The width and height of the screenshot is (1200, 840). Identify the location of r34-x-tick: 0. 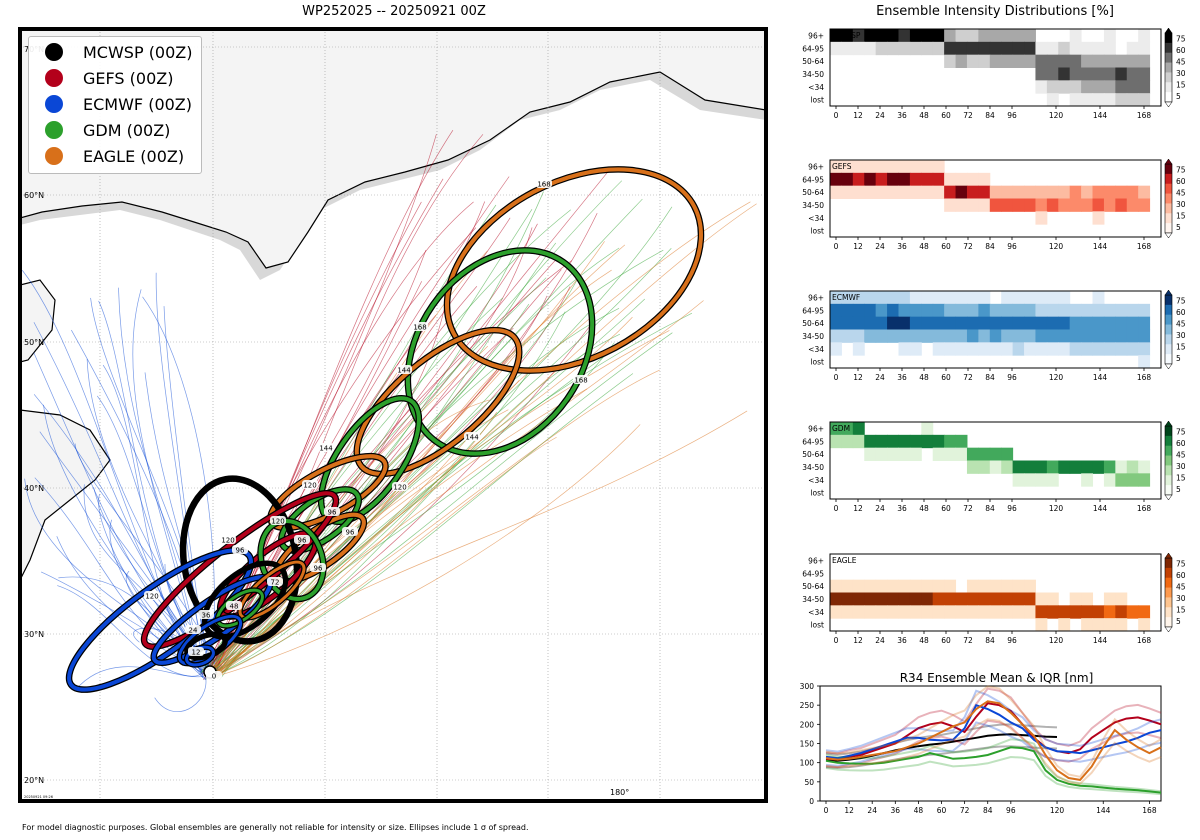
(826, 810).